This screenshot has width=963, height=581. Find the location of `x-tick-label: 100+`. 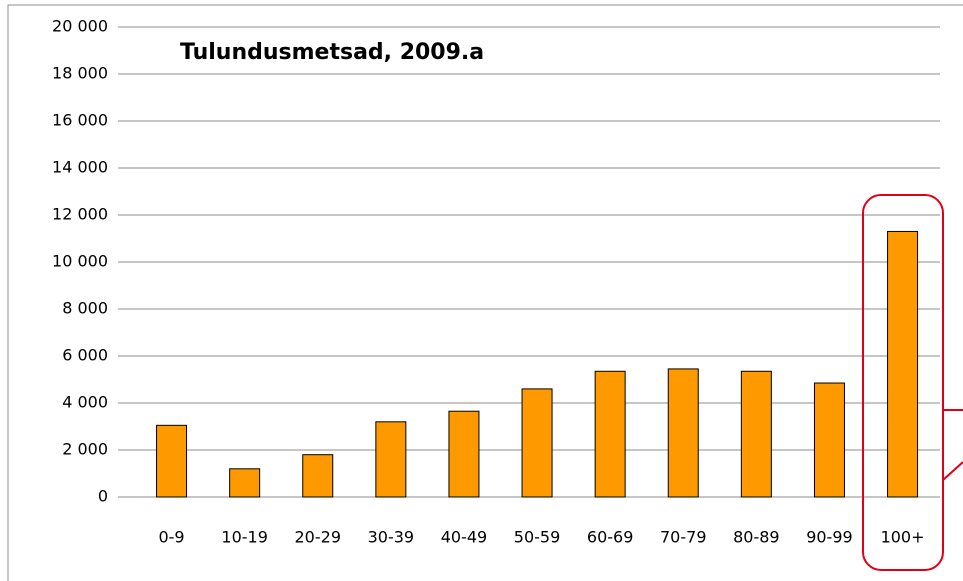

x-tick-label: 100+ is located at coordinates (903, 537).